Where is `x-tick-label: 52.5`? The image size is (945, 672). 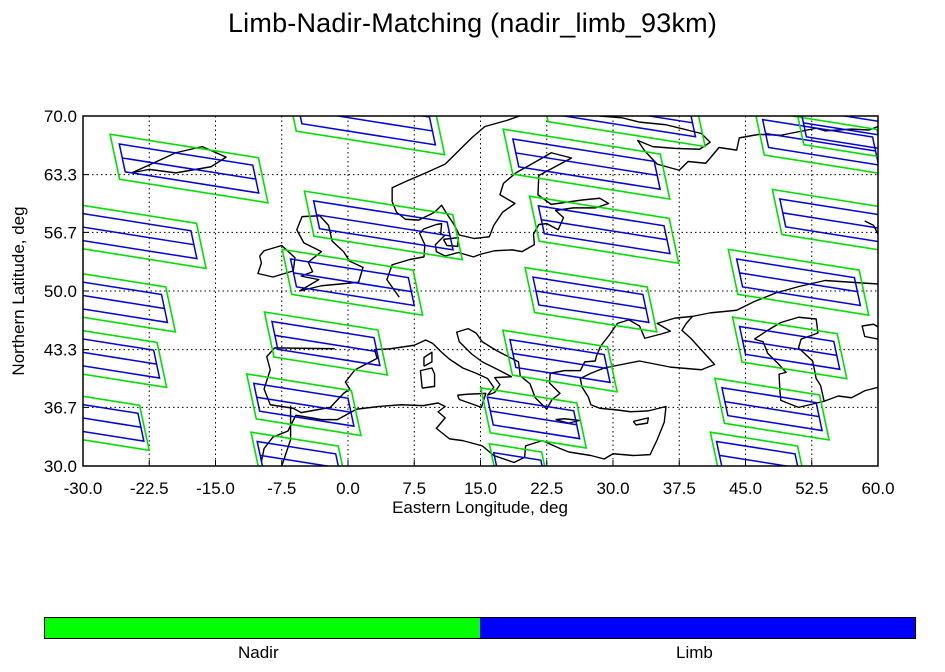
x-tick-label: 52.5 is located at coordinates (811, 488).